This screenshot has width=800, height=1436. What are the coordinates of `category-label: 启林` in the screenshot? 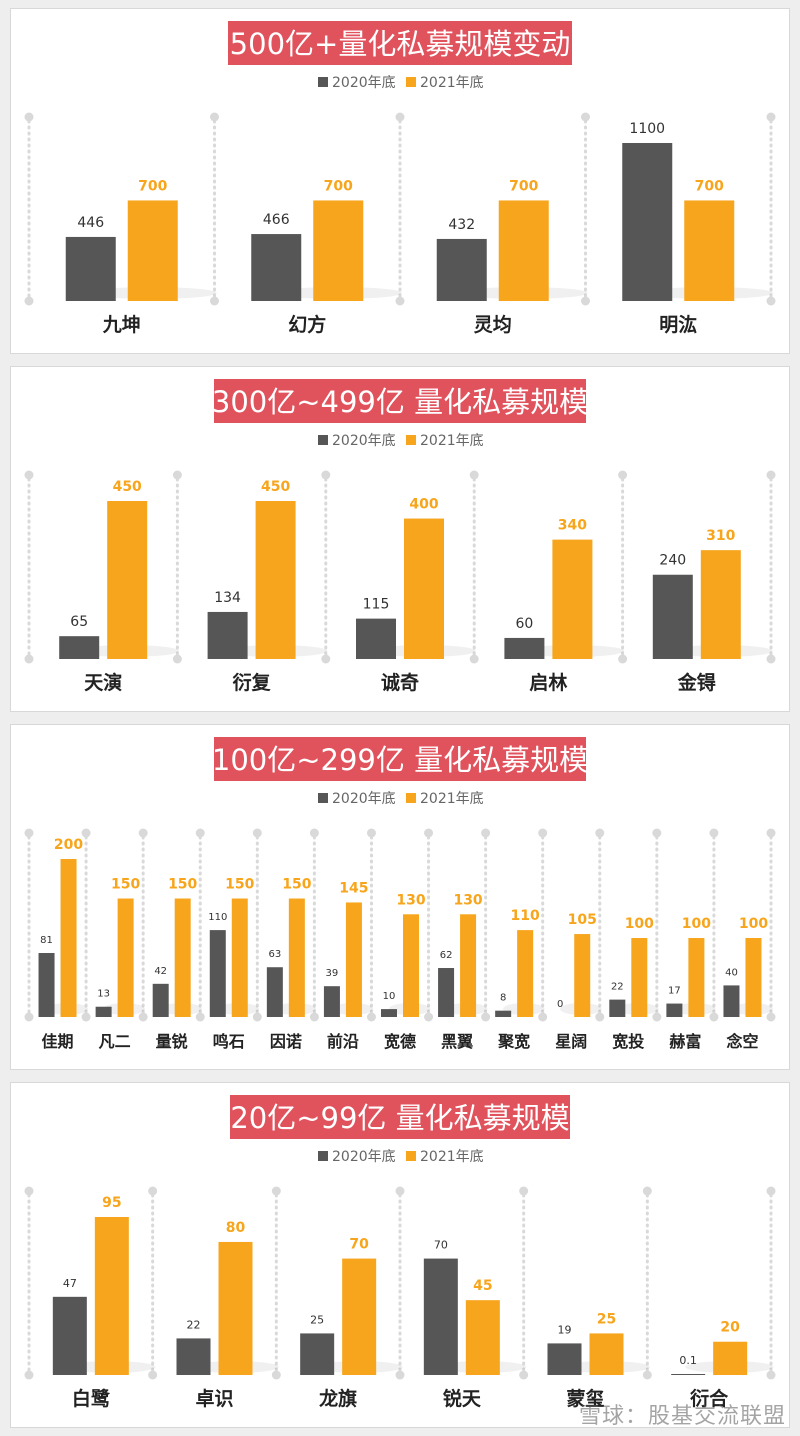 It's located at (548, 682).